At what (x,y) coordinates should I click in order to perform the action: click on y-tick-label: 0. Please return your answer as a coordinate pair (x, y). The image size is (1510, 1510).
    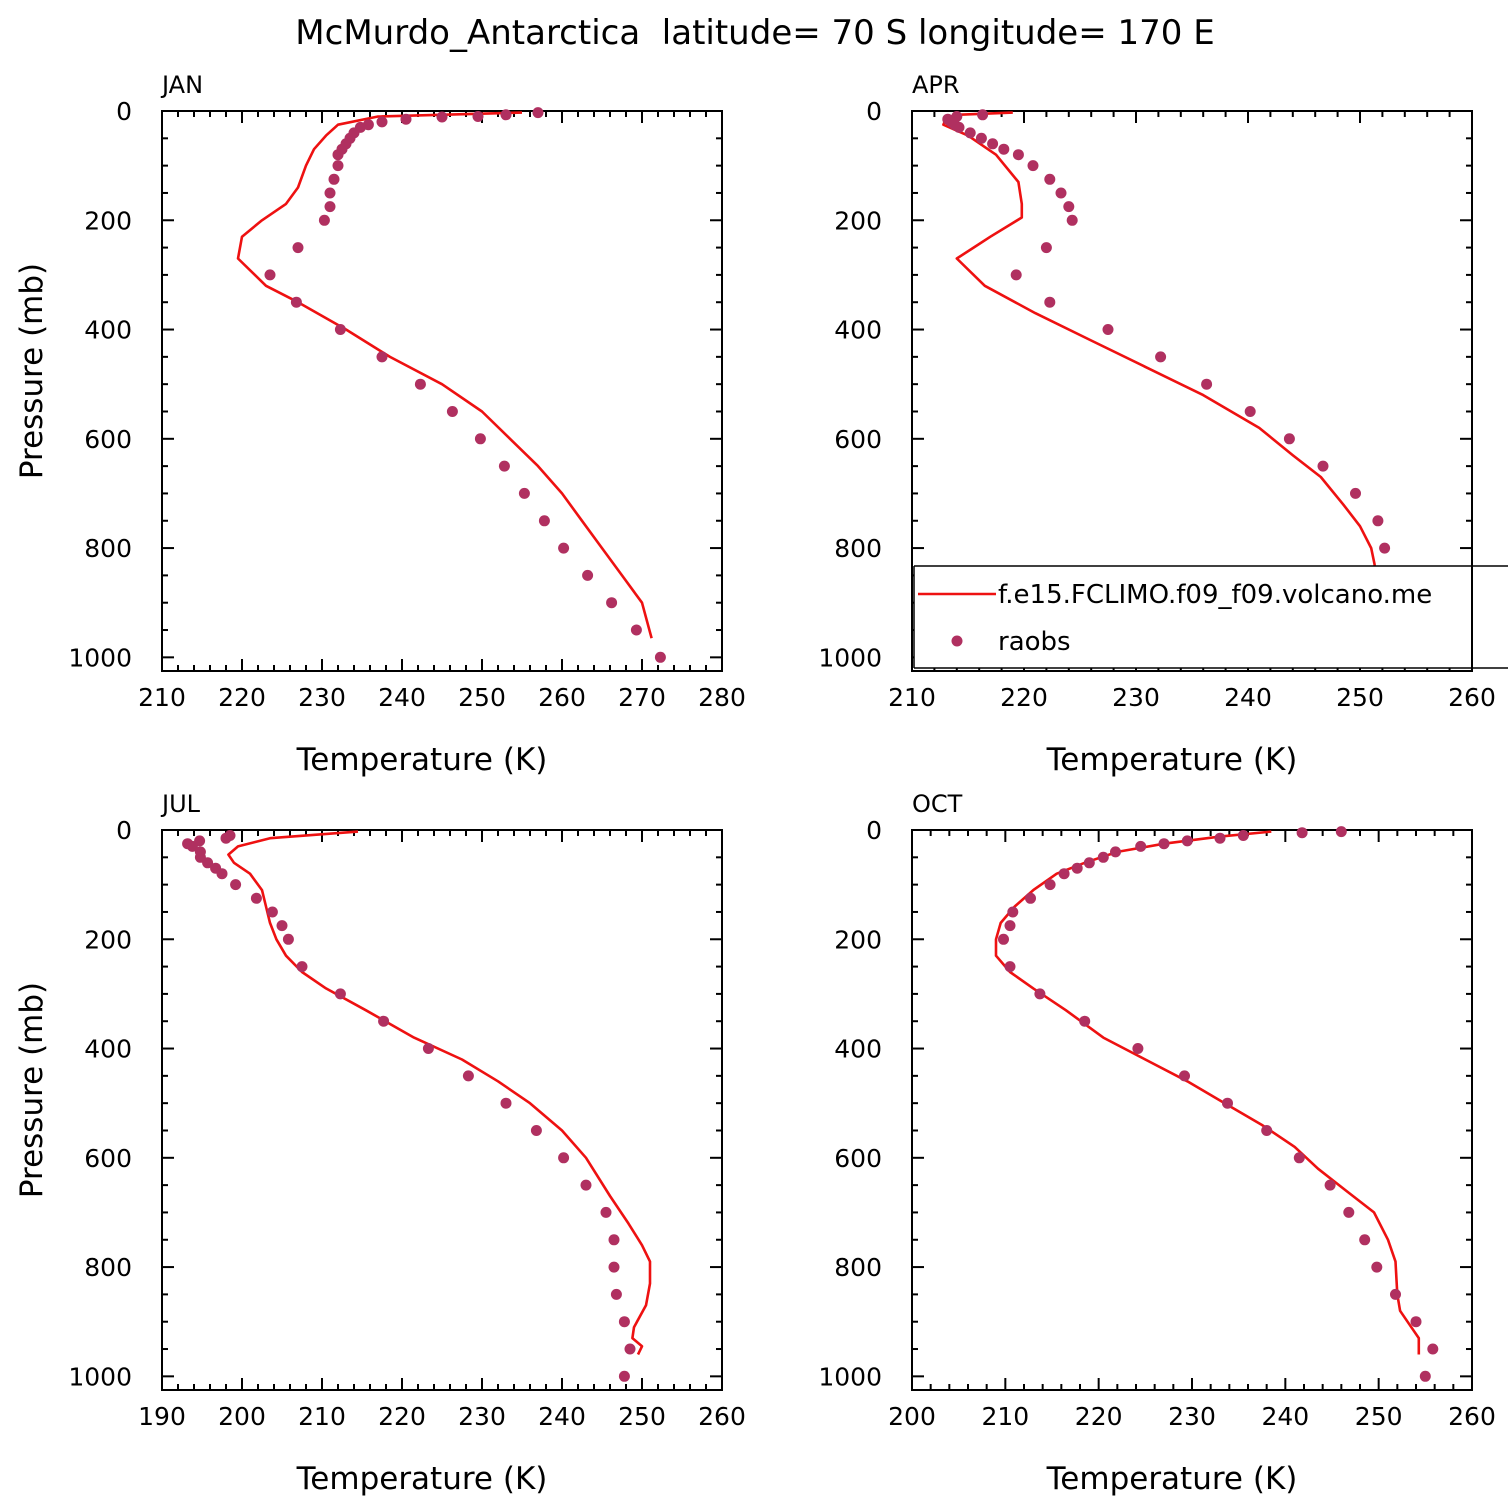
    Looking at the image, I should click on (124, 111).